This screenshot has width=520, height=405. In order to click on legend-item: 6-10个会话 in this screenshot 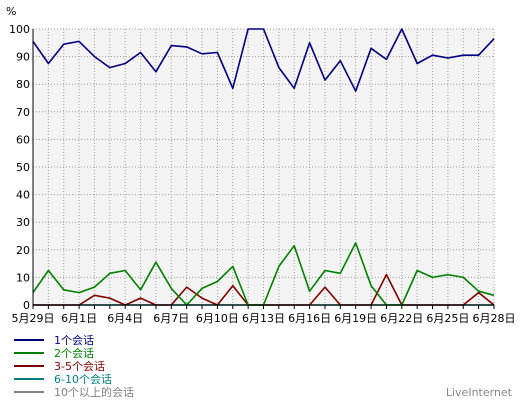, I will do `click(74, 379)`.